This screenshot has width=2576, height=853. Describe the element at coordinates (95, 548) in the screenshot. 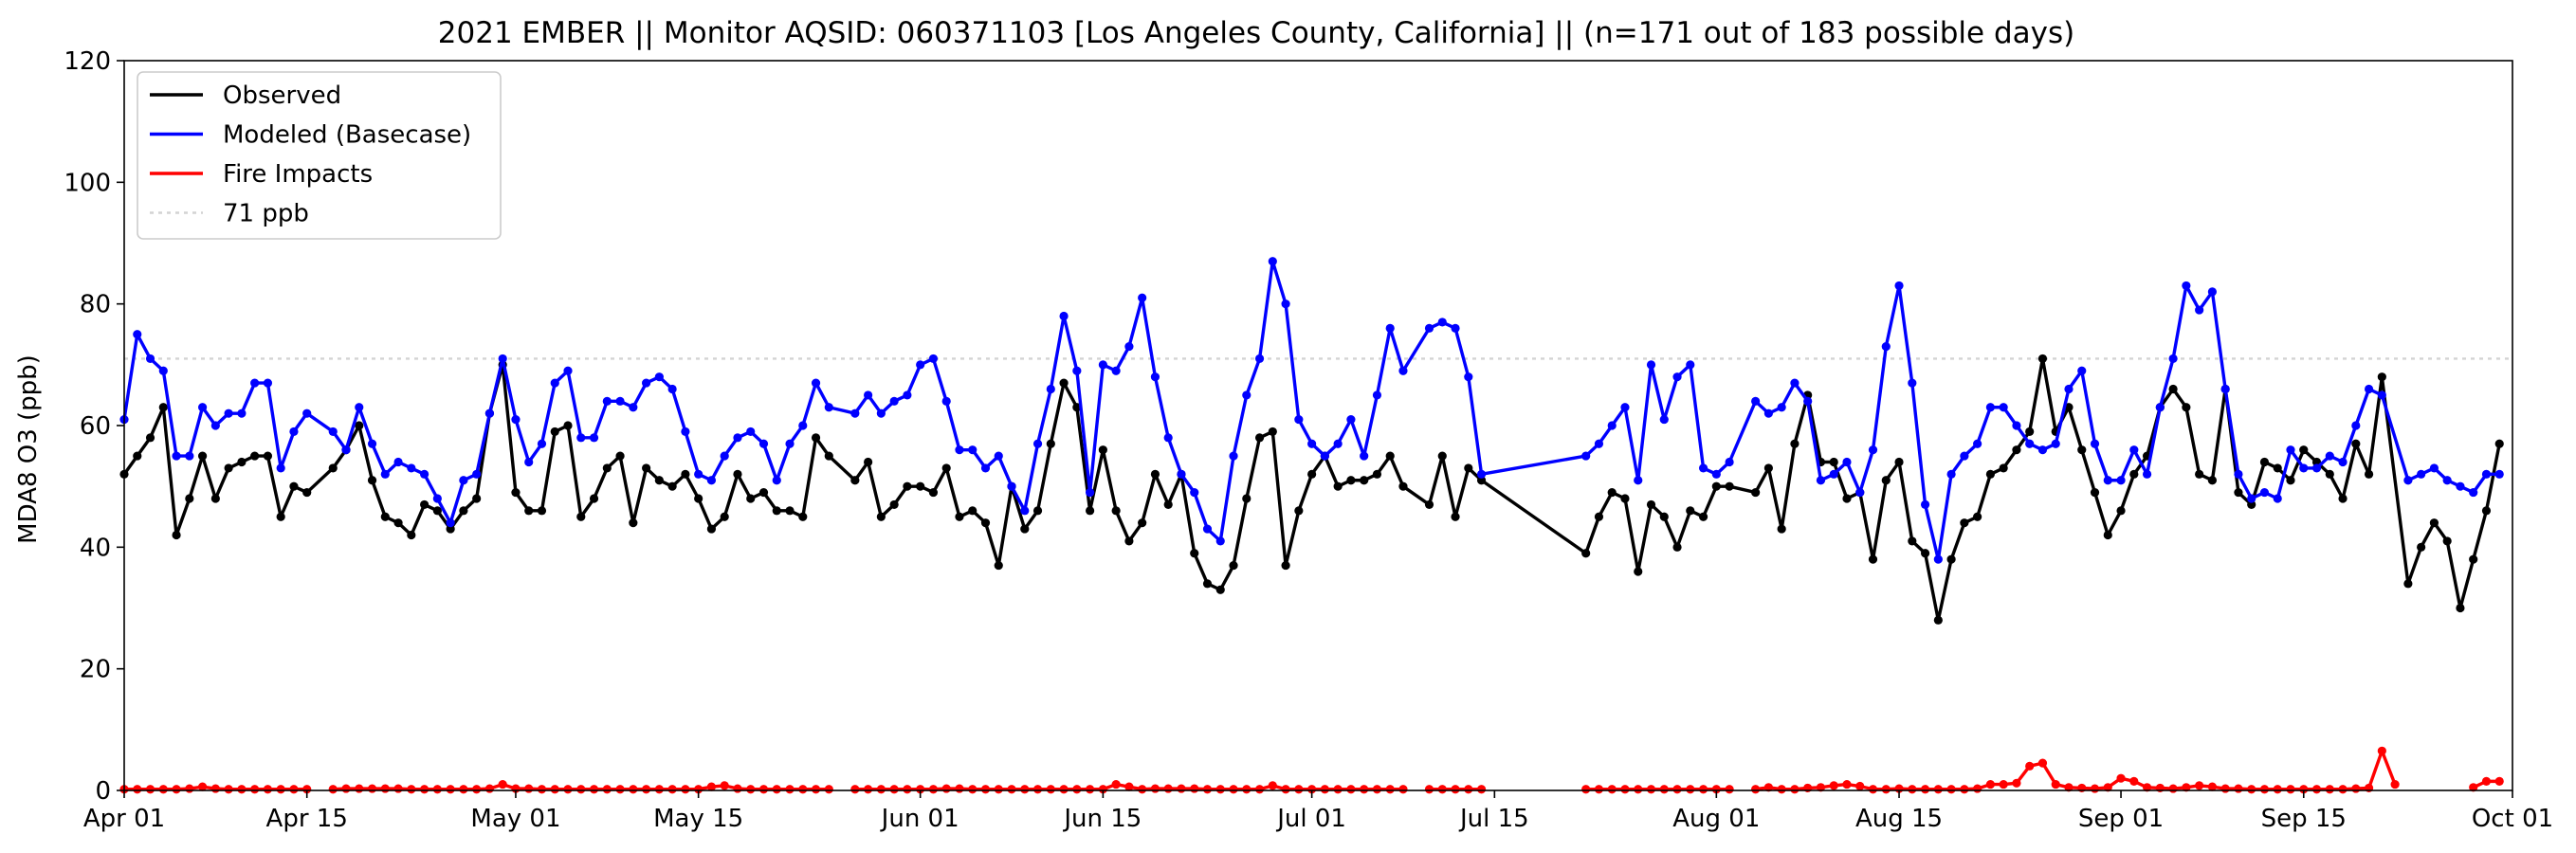

I see `y-tick-label: 40` at that location.